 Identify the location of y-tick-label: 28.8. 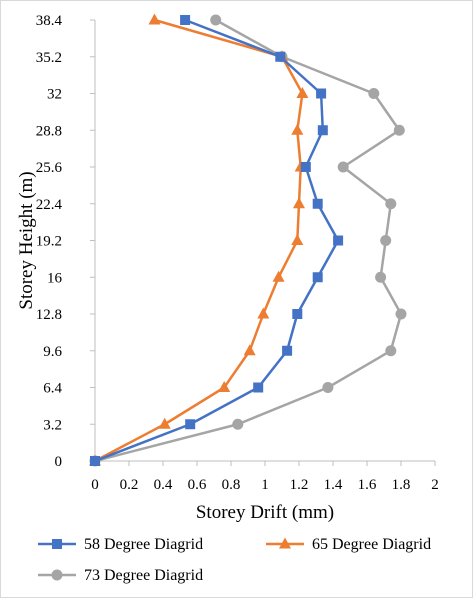
(49, 131).